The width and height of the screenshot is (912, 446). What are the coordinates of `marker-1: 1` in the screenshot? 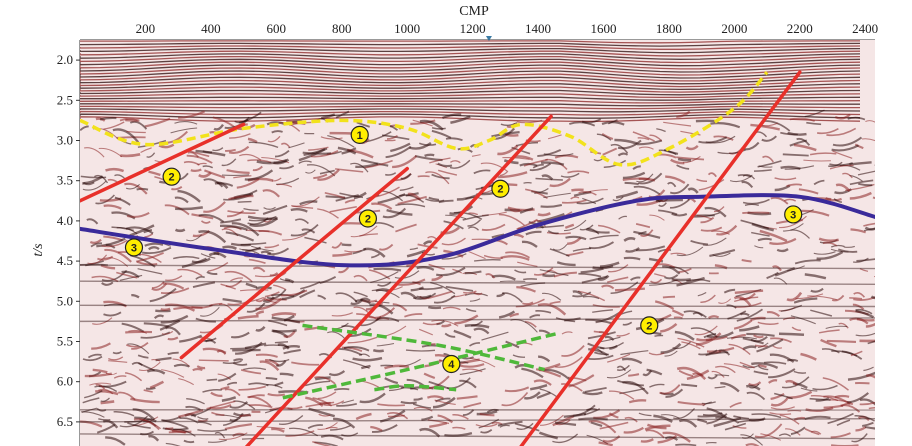 It's located at (359, 134).